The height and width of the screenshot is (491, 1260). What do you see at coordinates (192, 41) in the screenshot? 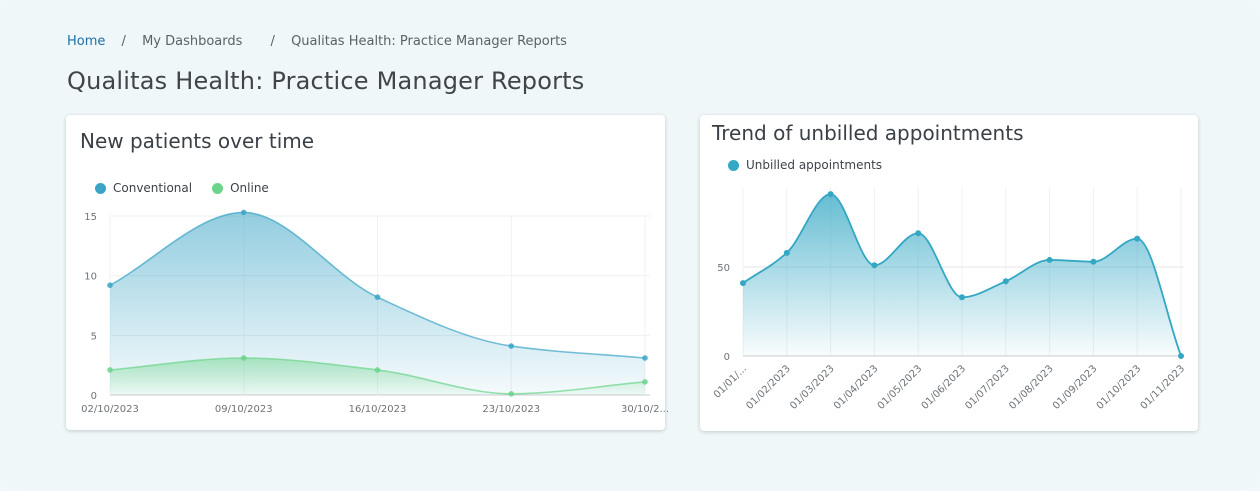
I see `breadcrumb-my-dashboards: My Dashboards` at bounding box center [192, 41].